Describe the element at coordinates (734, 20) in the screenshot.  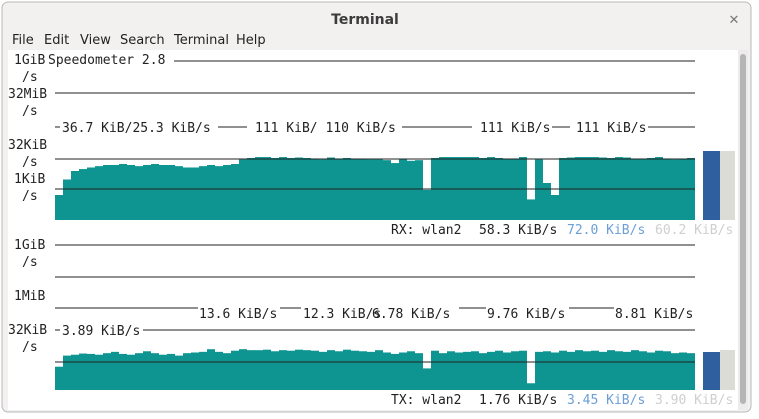
I see `close-button: ✕` at that location.